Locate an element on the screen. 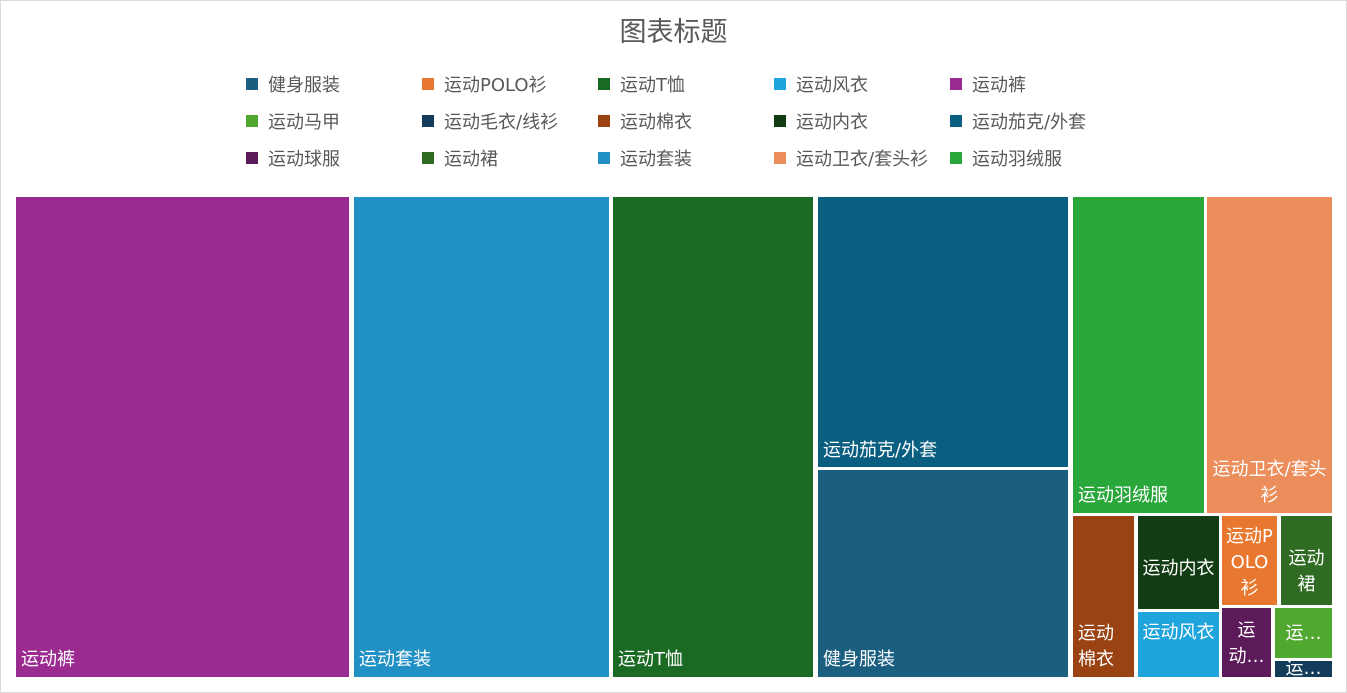 The image size is (1347, 693). legend-label: 运动毛衣/线衫 is located at coordinates (501, 122).